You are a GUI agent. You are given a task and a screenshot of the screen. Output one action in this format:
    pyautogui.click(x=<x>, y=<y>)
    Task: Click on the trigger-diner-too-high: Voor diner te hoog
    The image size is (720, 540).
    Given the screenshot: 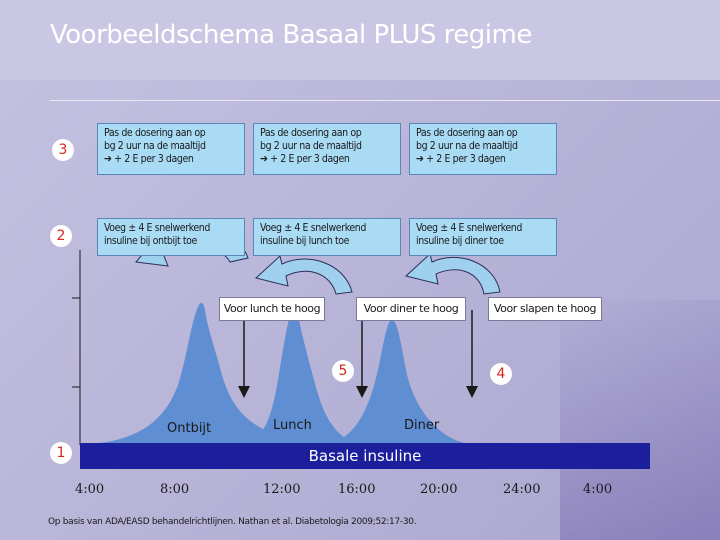 What is the action you would take?
    pyautogui.click(x=411, y=309)
    